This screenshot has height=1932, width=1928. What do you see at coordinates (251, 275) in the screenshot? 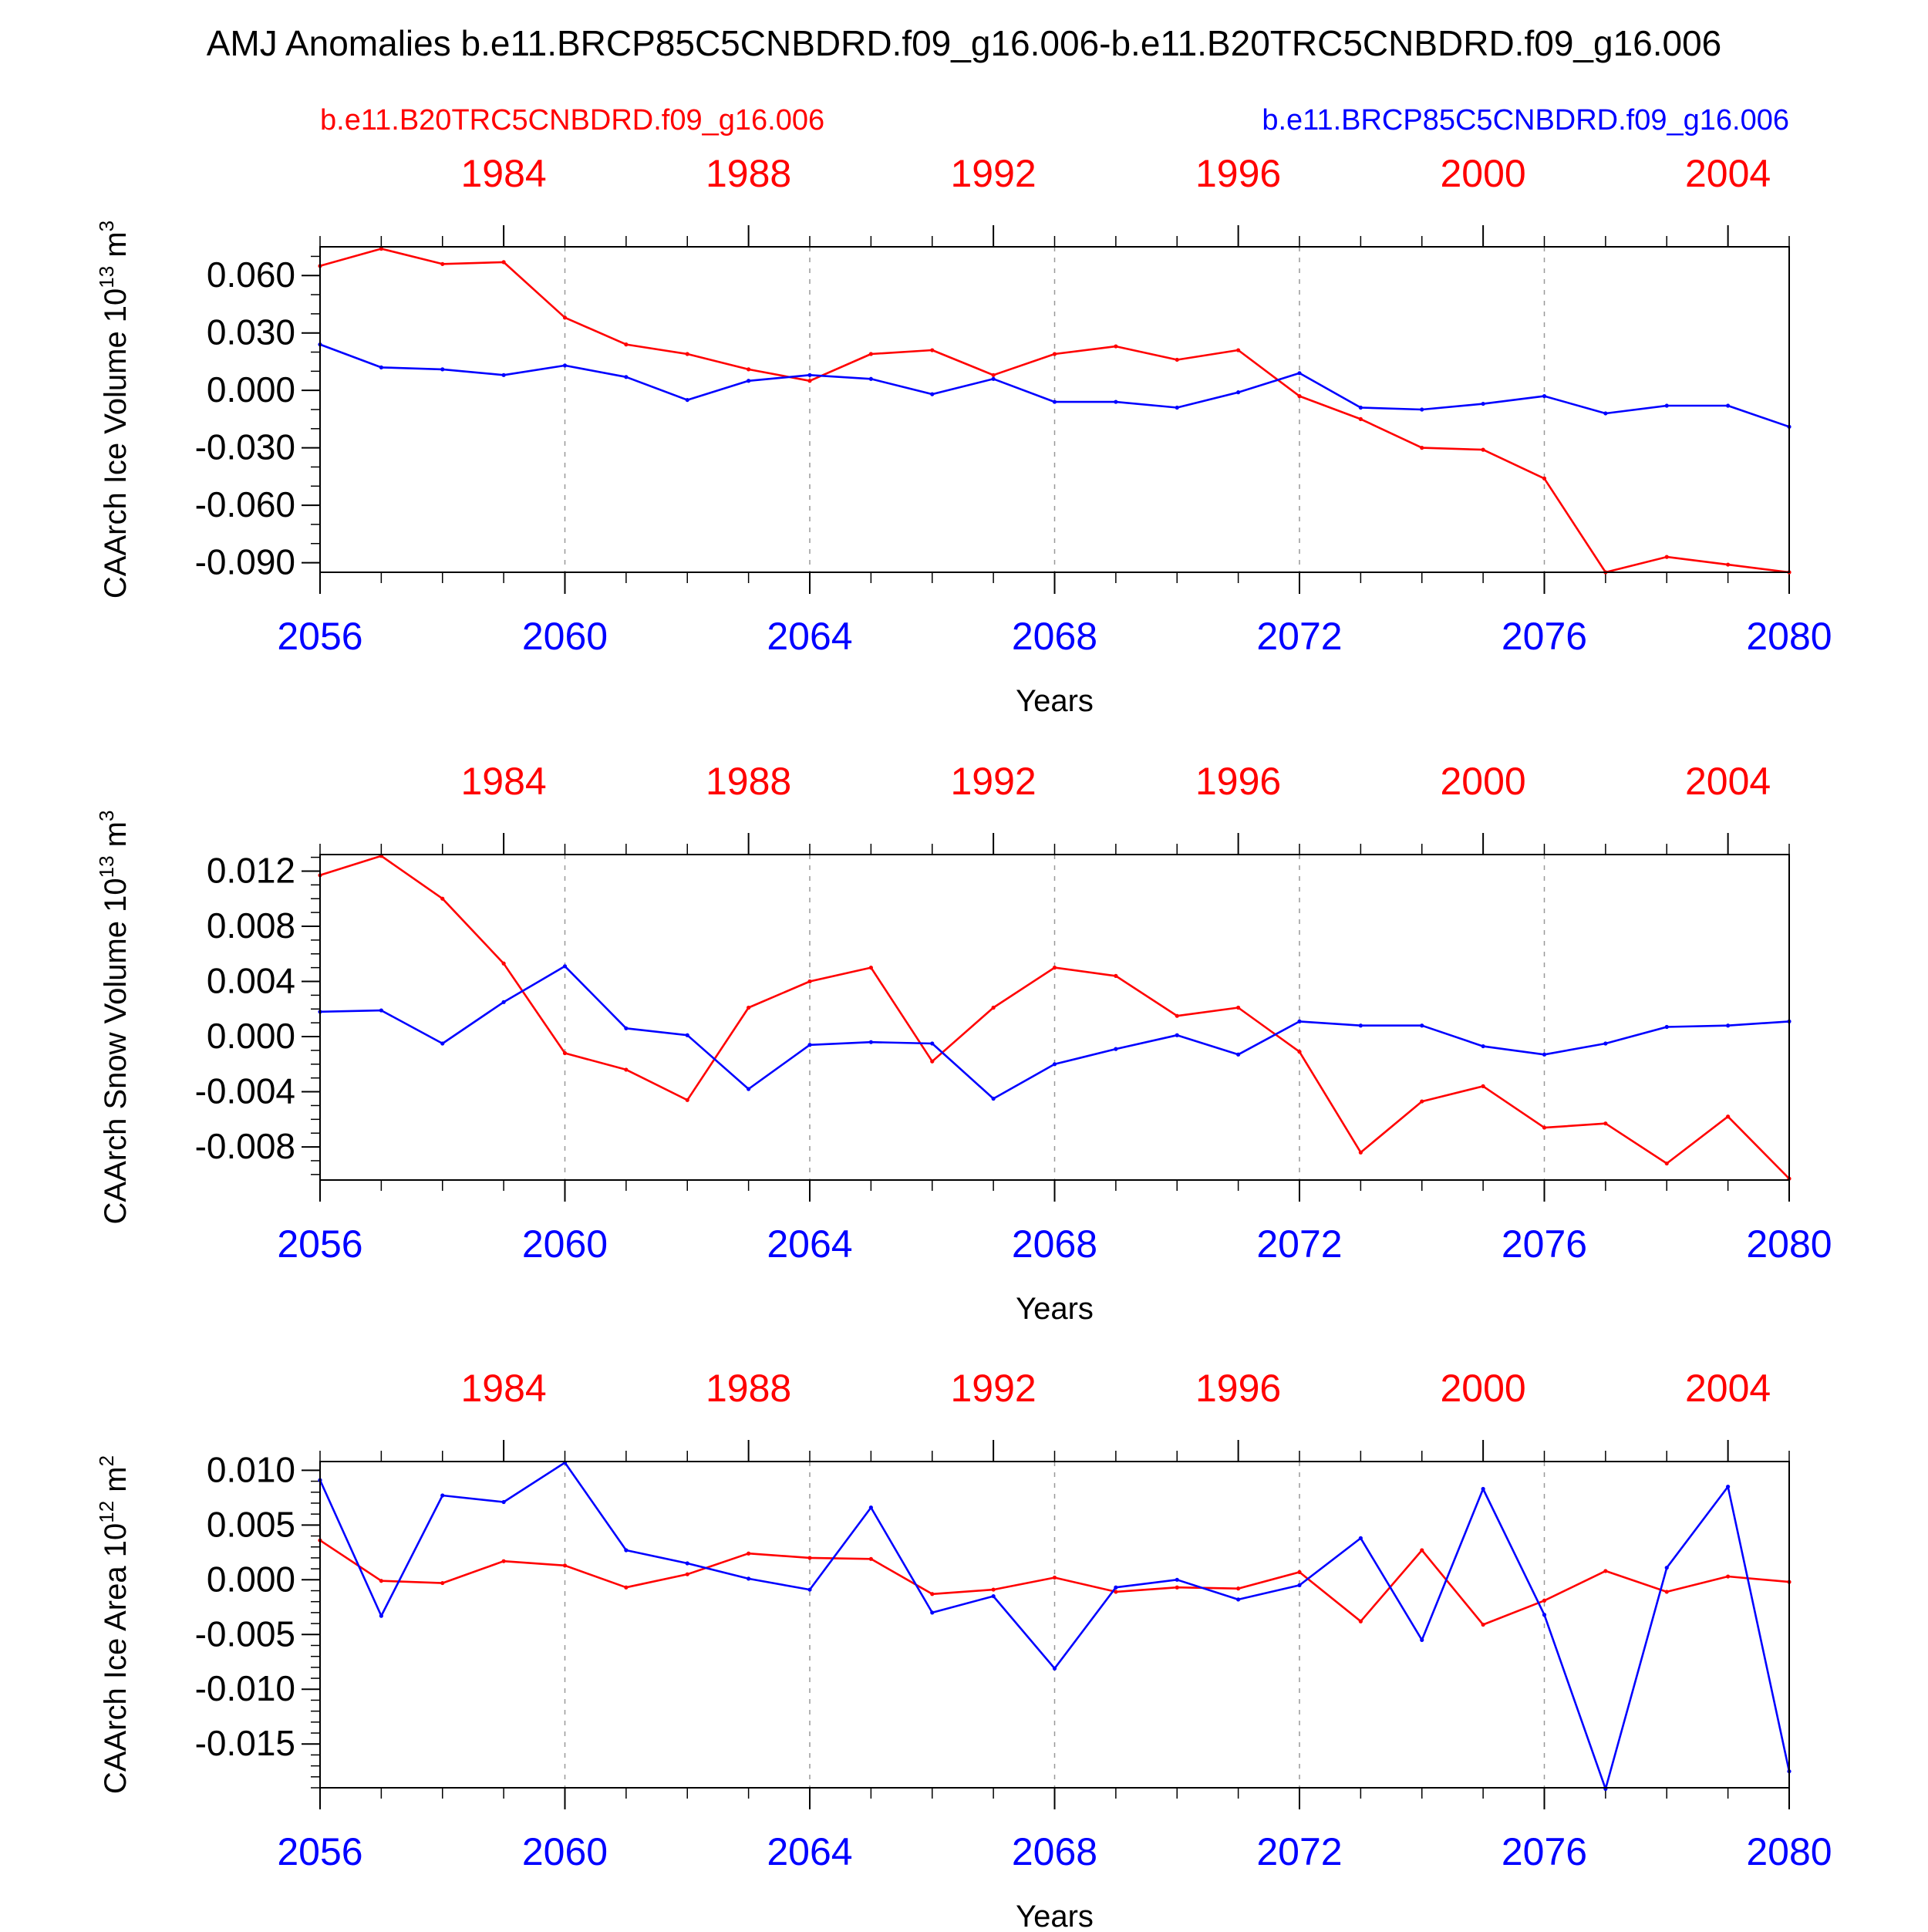
I see `y-tick-label: 0.060` at bounding box center [251, 275].